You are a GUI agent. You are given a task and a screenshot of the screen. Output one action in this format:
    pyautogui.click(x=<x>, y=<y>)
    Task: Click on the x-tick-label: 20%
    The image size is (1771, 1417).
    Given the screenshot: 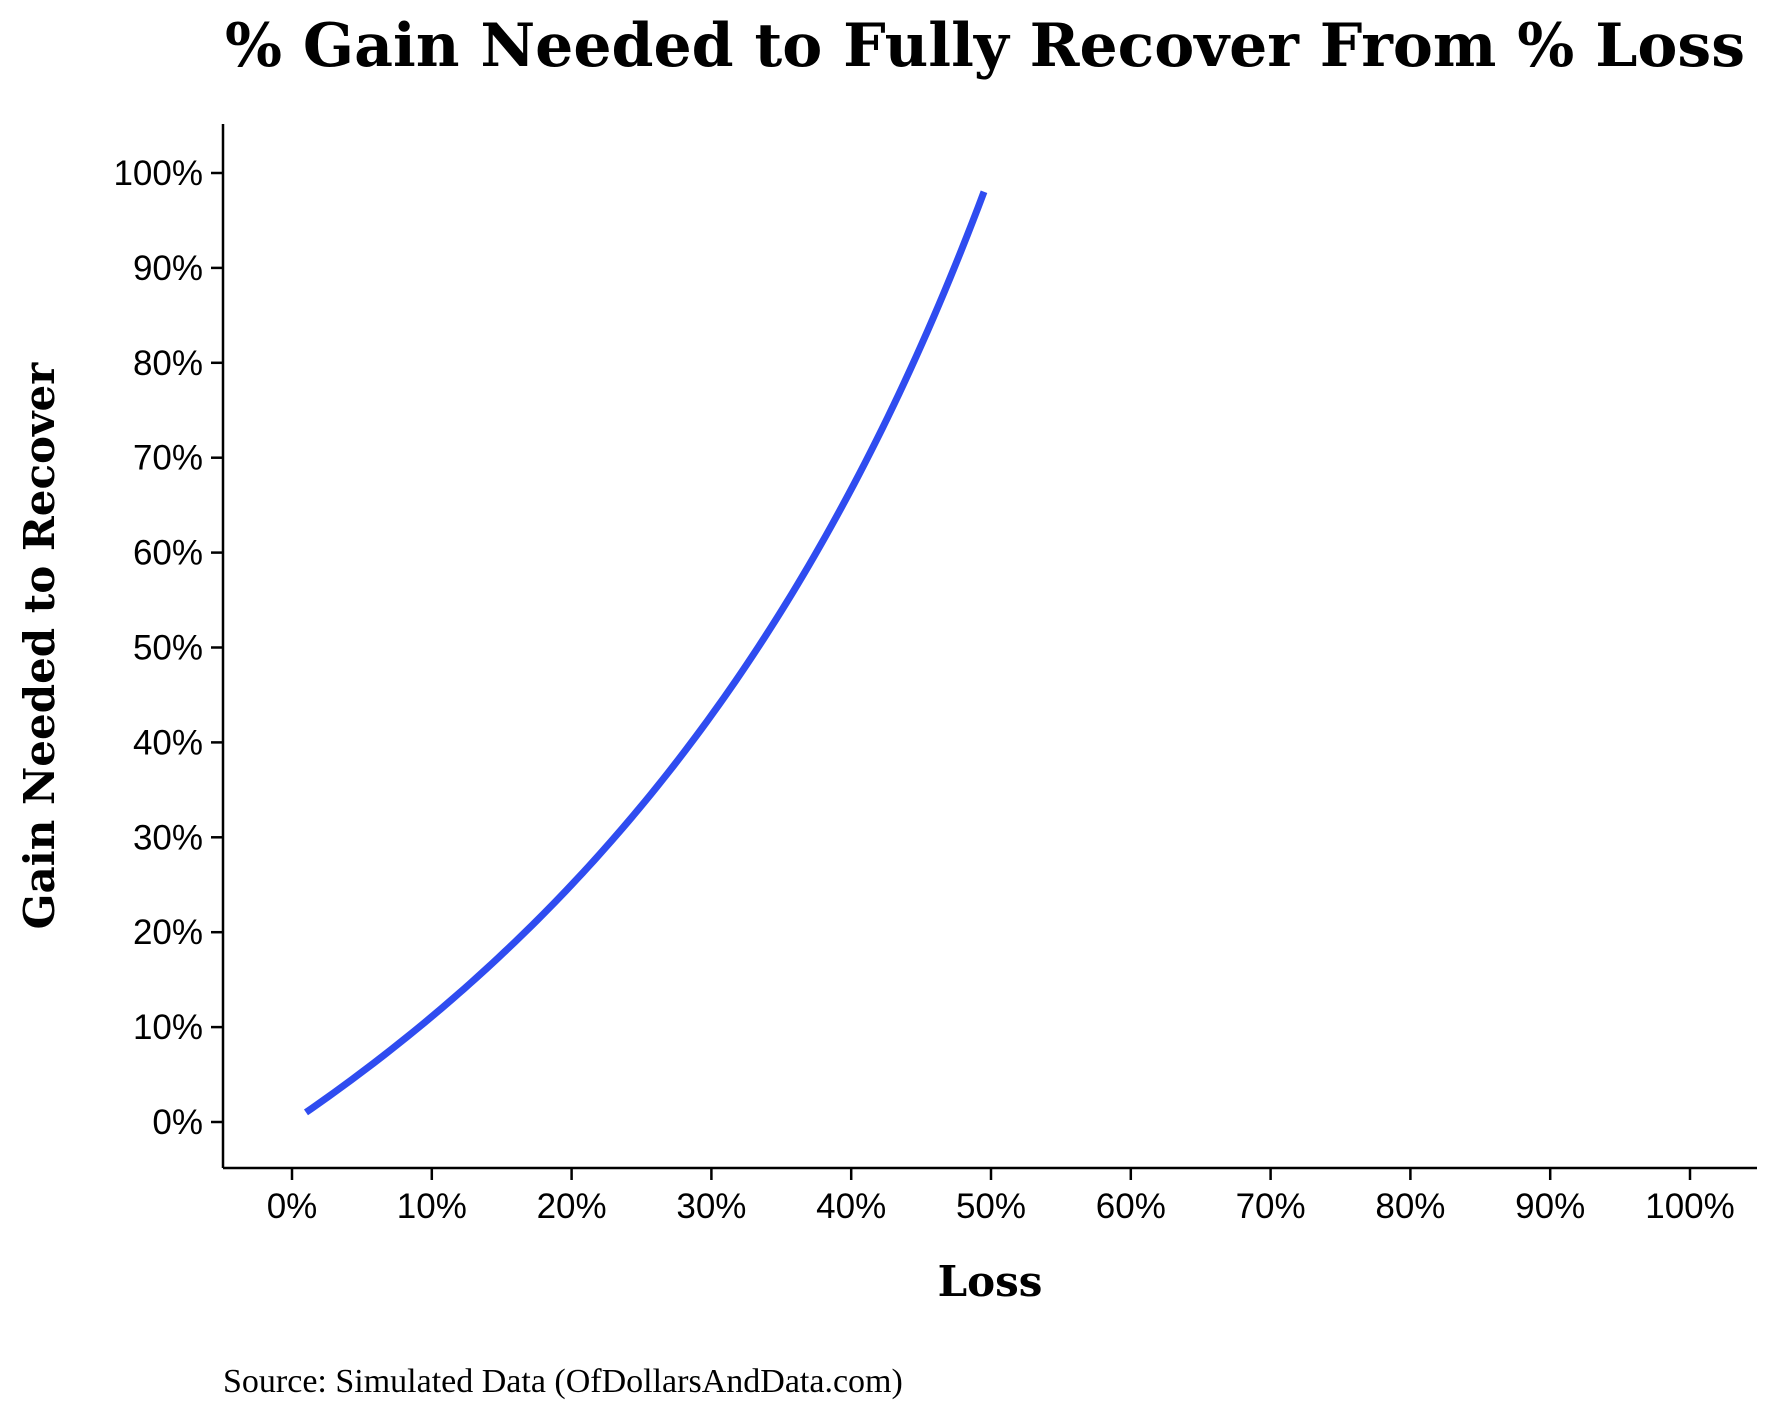 What is the action you would take?
    pyautogui.click(x=572, y=1206)
    